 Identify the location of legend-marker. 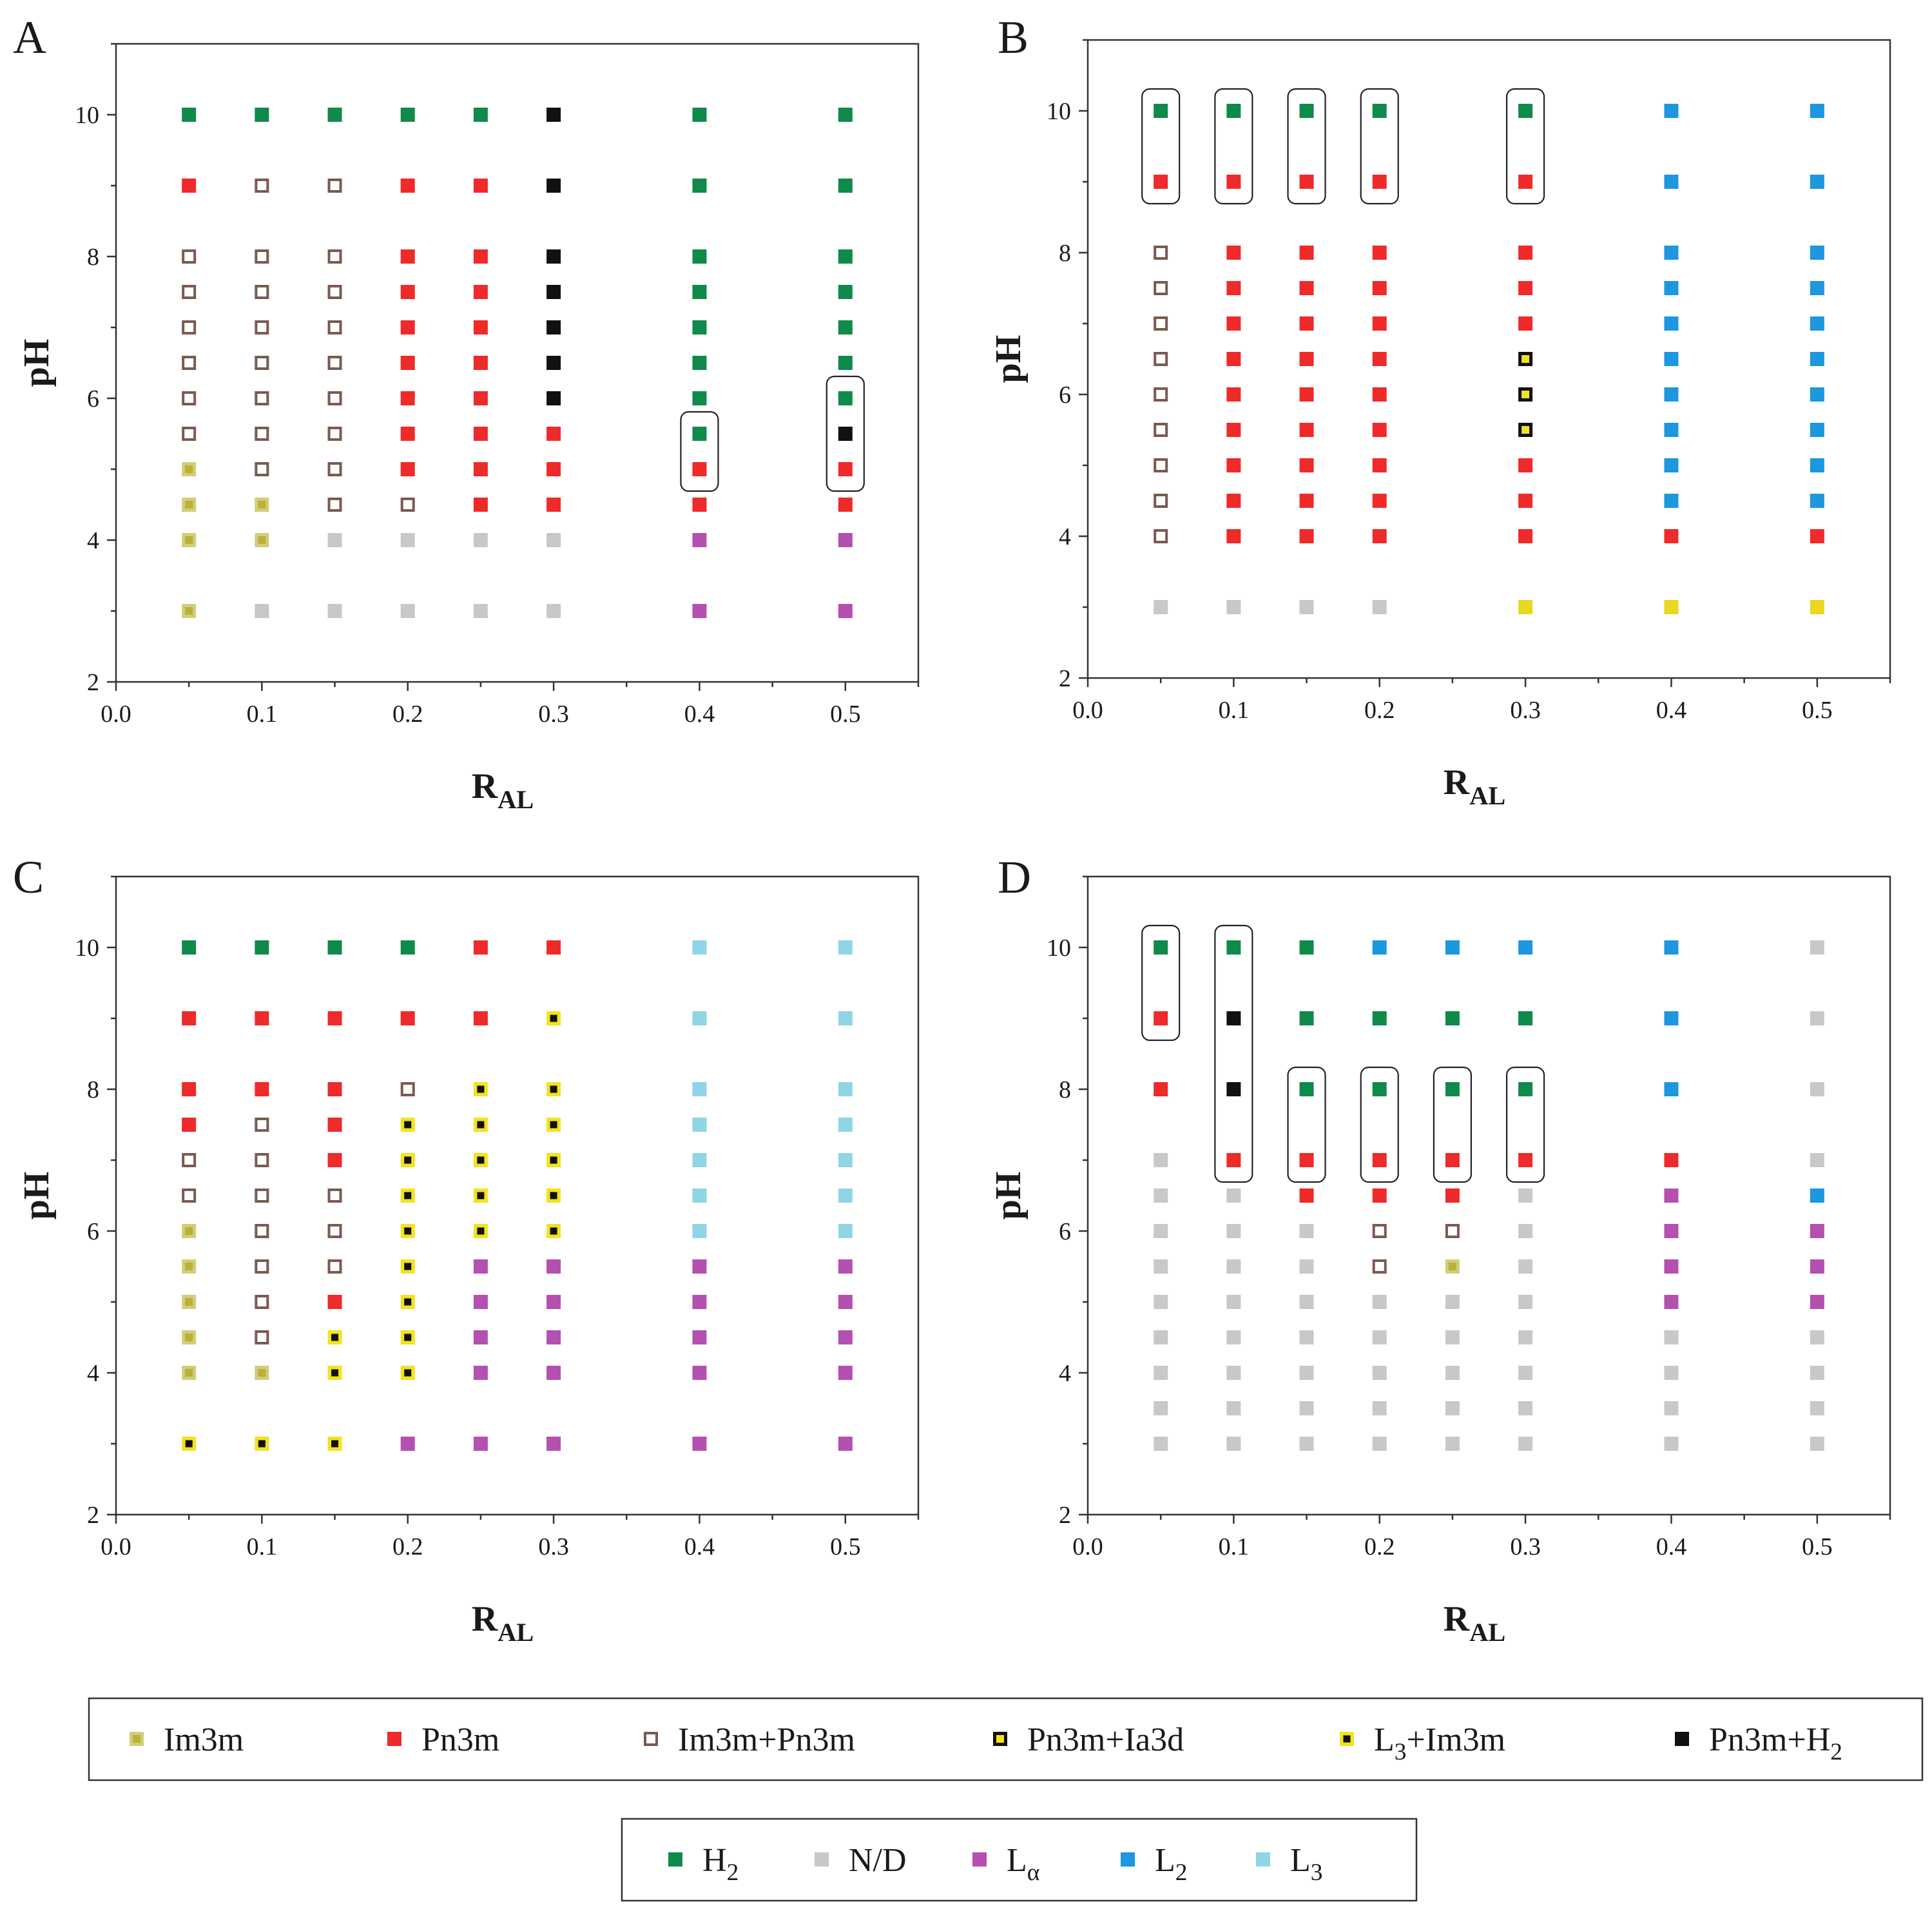
(675, 1859).